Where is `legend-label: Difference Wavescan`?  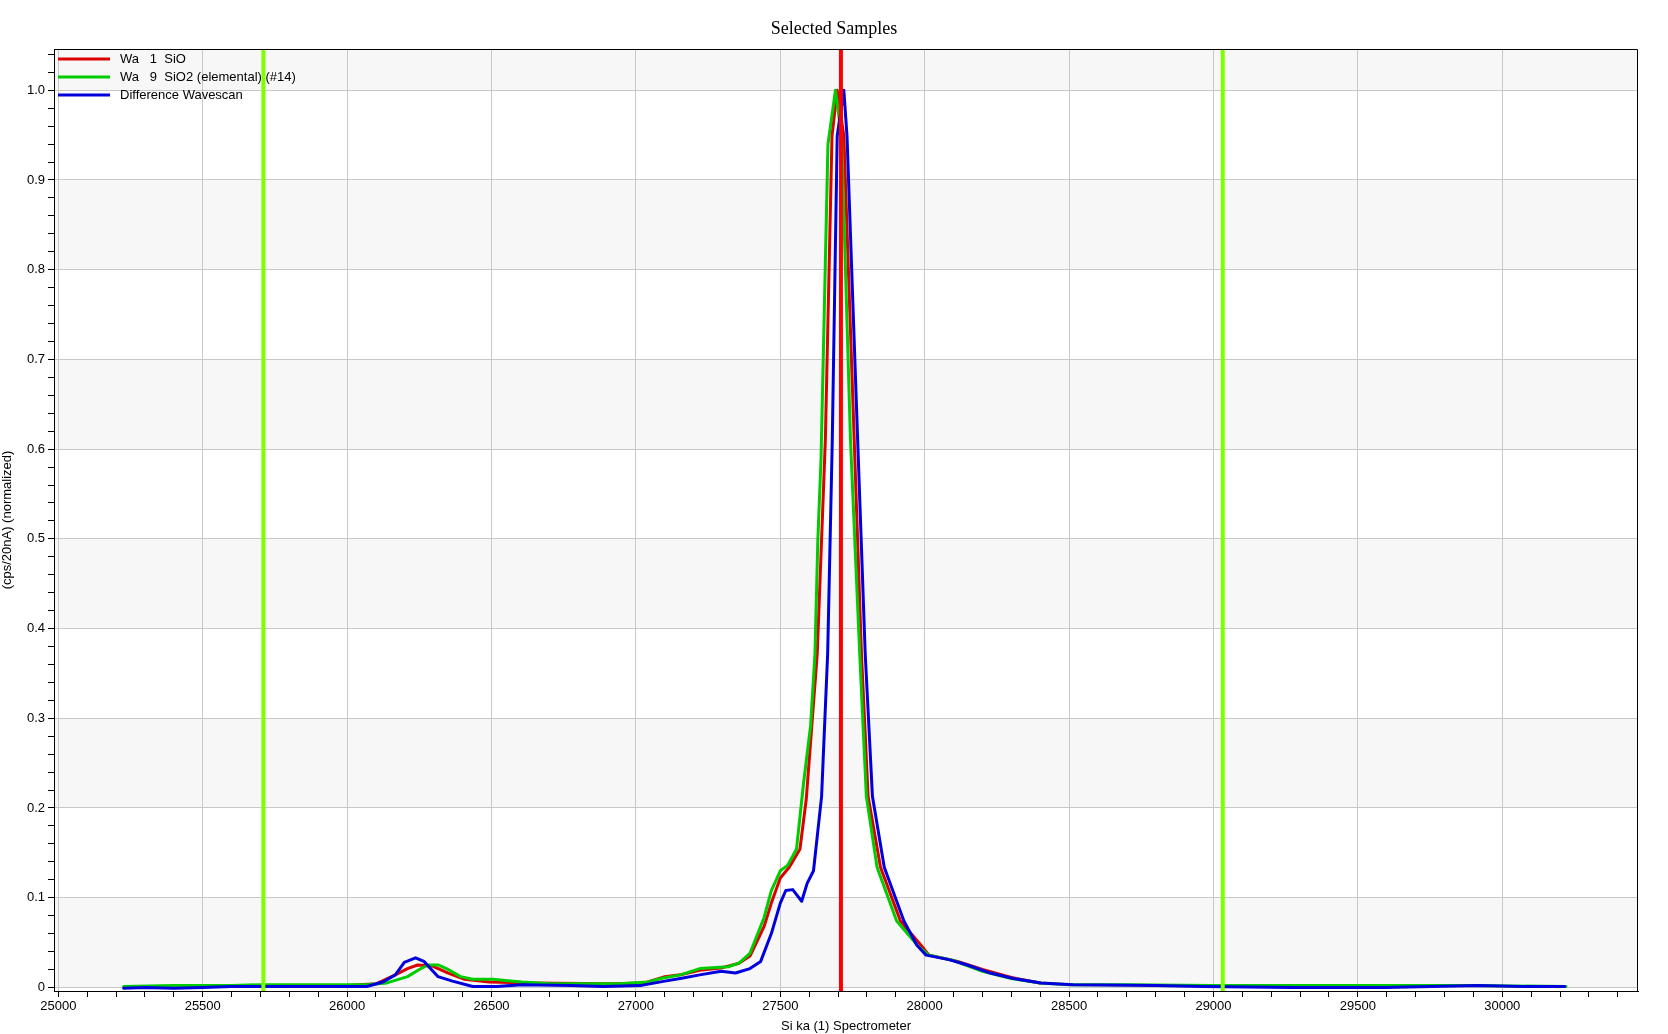 legend-label: Difference Wavescan is located at coordinates (181, 94).